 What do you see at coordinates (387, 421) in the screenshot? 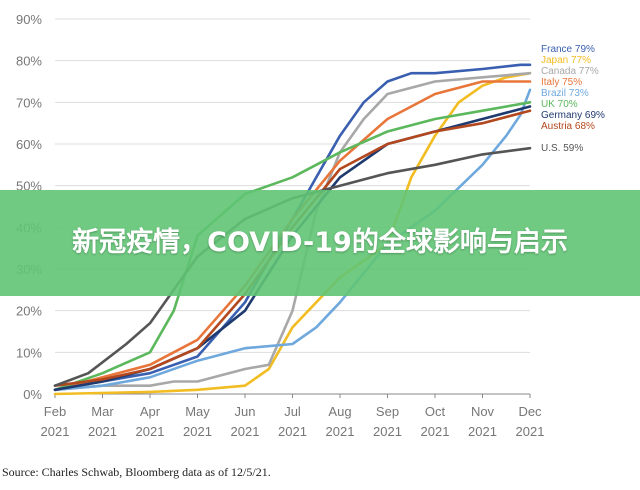
I see `x-tick-label: Sep 2021` at bounding box center [387, 421].